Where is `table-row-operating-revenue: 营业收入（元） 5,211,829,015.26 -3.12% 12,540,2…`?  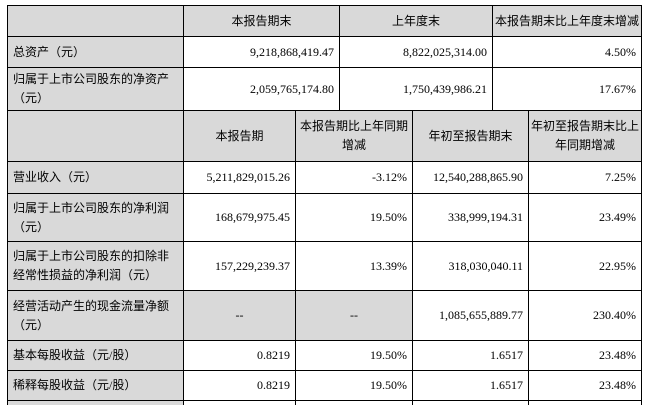
table-row-operating-revenue: 营业收入（元） 5,211,829,015.26 -3.12% 12,540,2… is located at coordinates (324, 177).